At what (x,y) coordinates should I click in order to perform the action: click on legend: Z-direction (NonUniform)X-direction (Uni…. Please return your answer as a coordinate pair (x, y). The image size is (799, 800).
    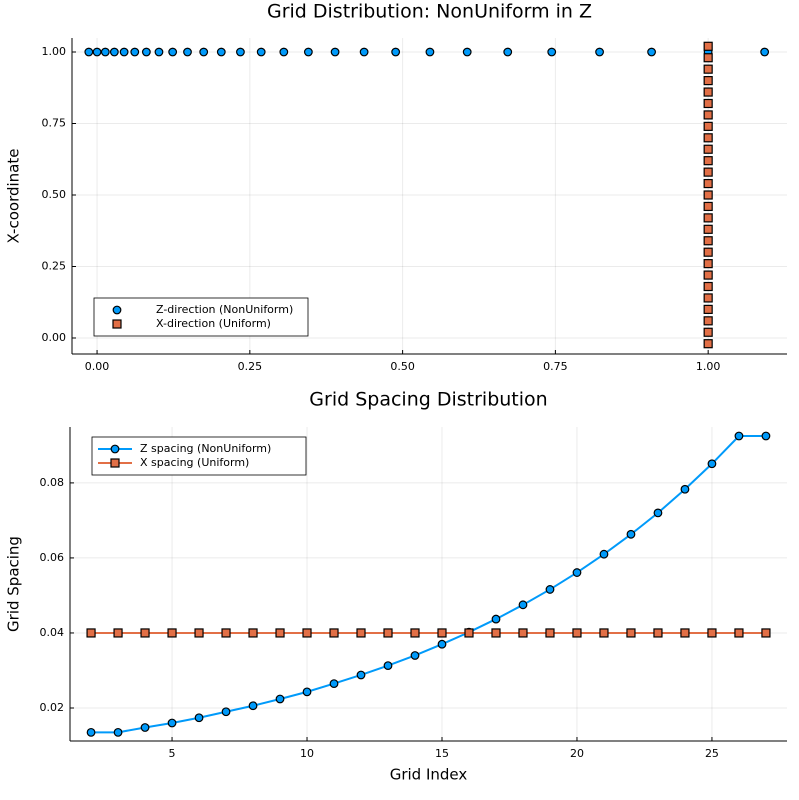
    Looking at the image, I should click on (201, 317).